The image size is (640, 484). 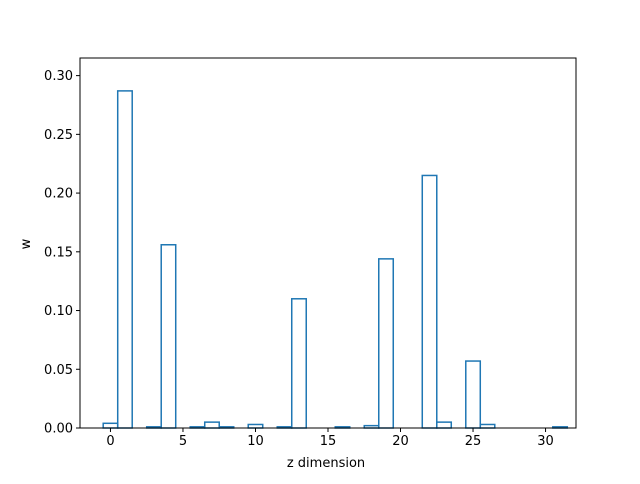 I want to click on y-tick-label: 0.25, so click(x=58, y=135).